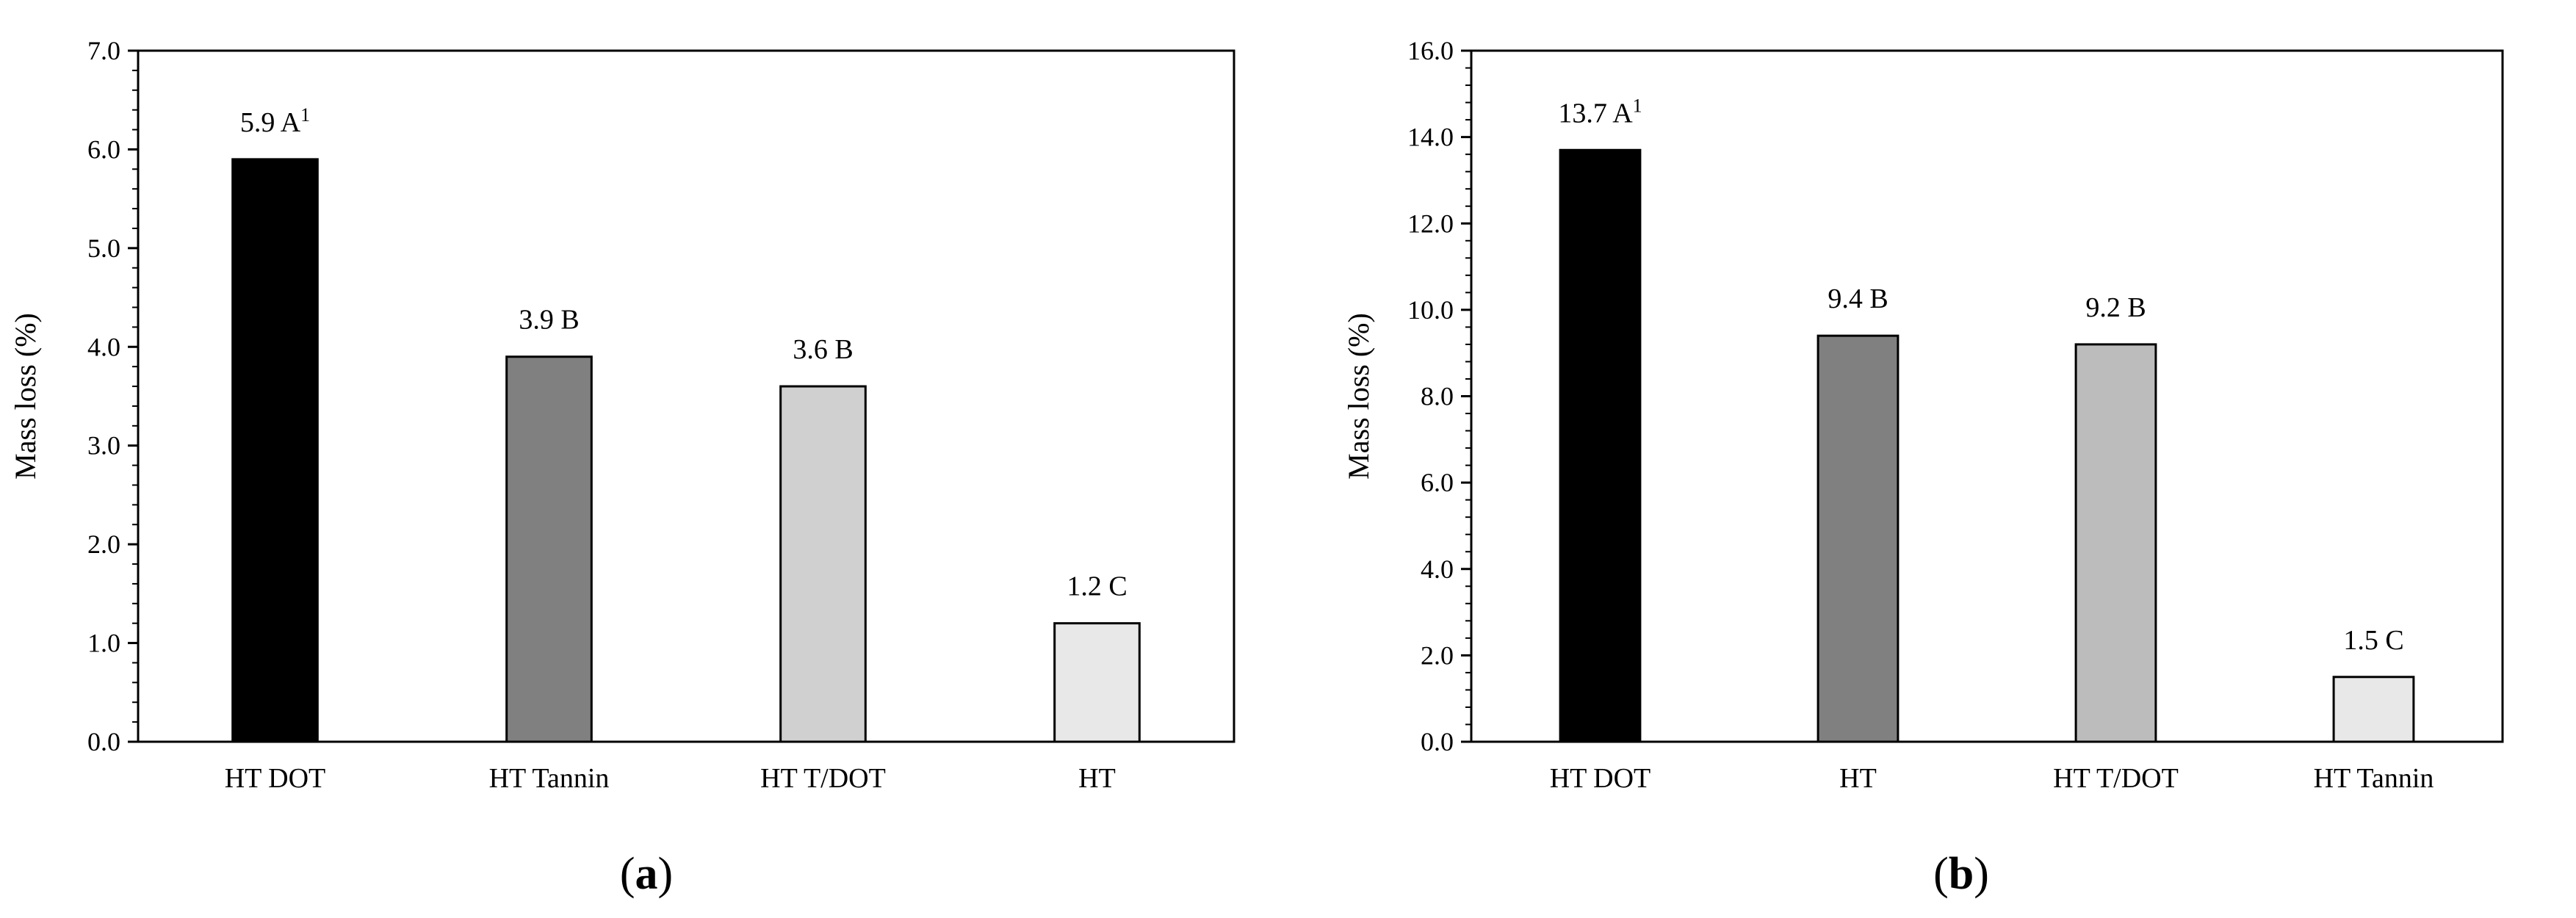 Image resolution: width=2576 pixels, height=918 pixels. I want to click on data-label: 3.6 B, so click(823, 350).